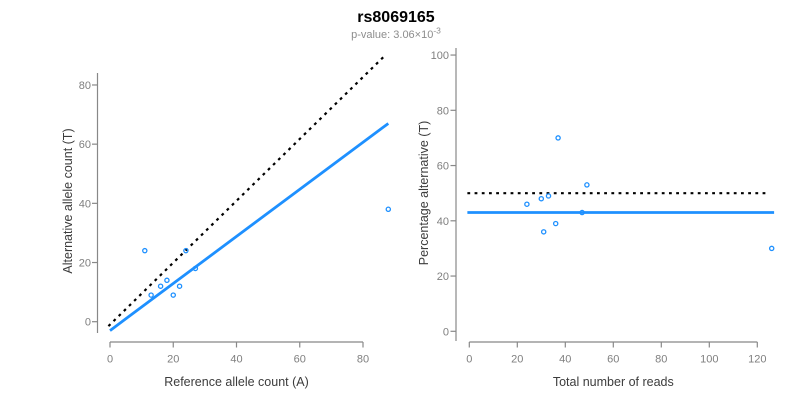  What do you see at coordinates (236, 382) in the screenshot?
I see `left-x-axis-title: Reference allele count (A)` at bounding box center [236, 382].